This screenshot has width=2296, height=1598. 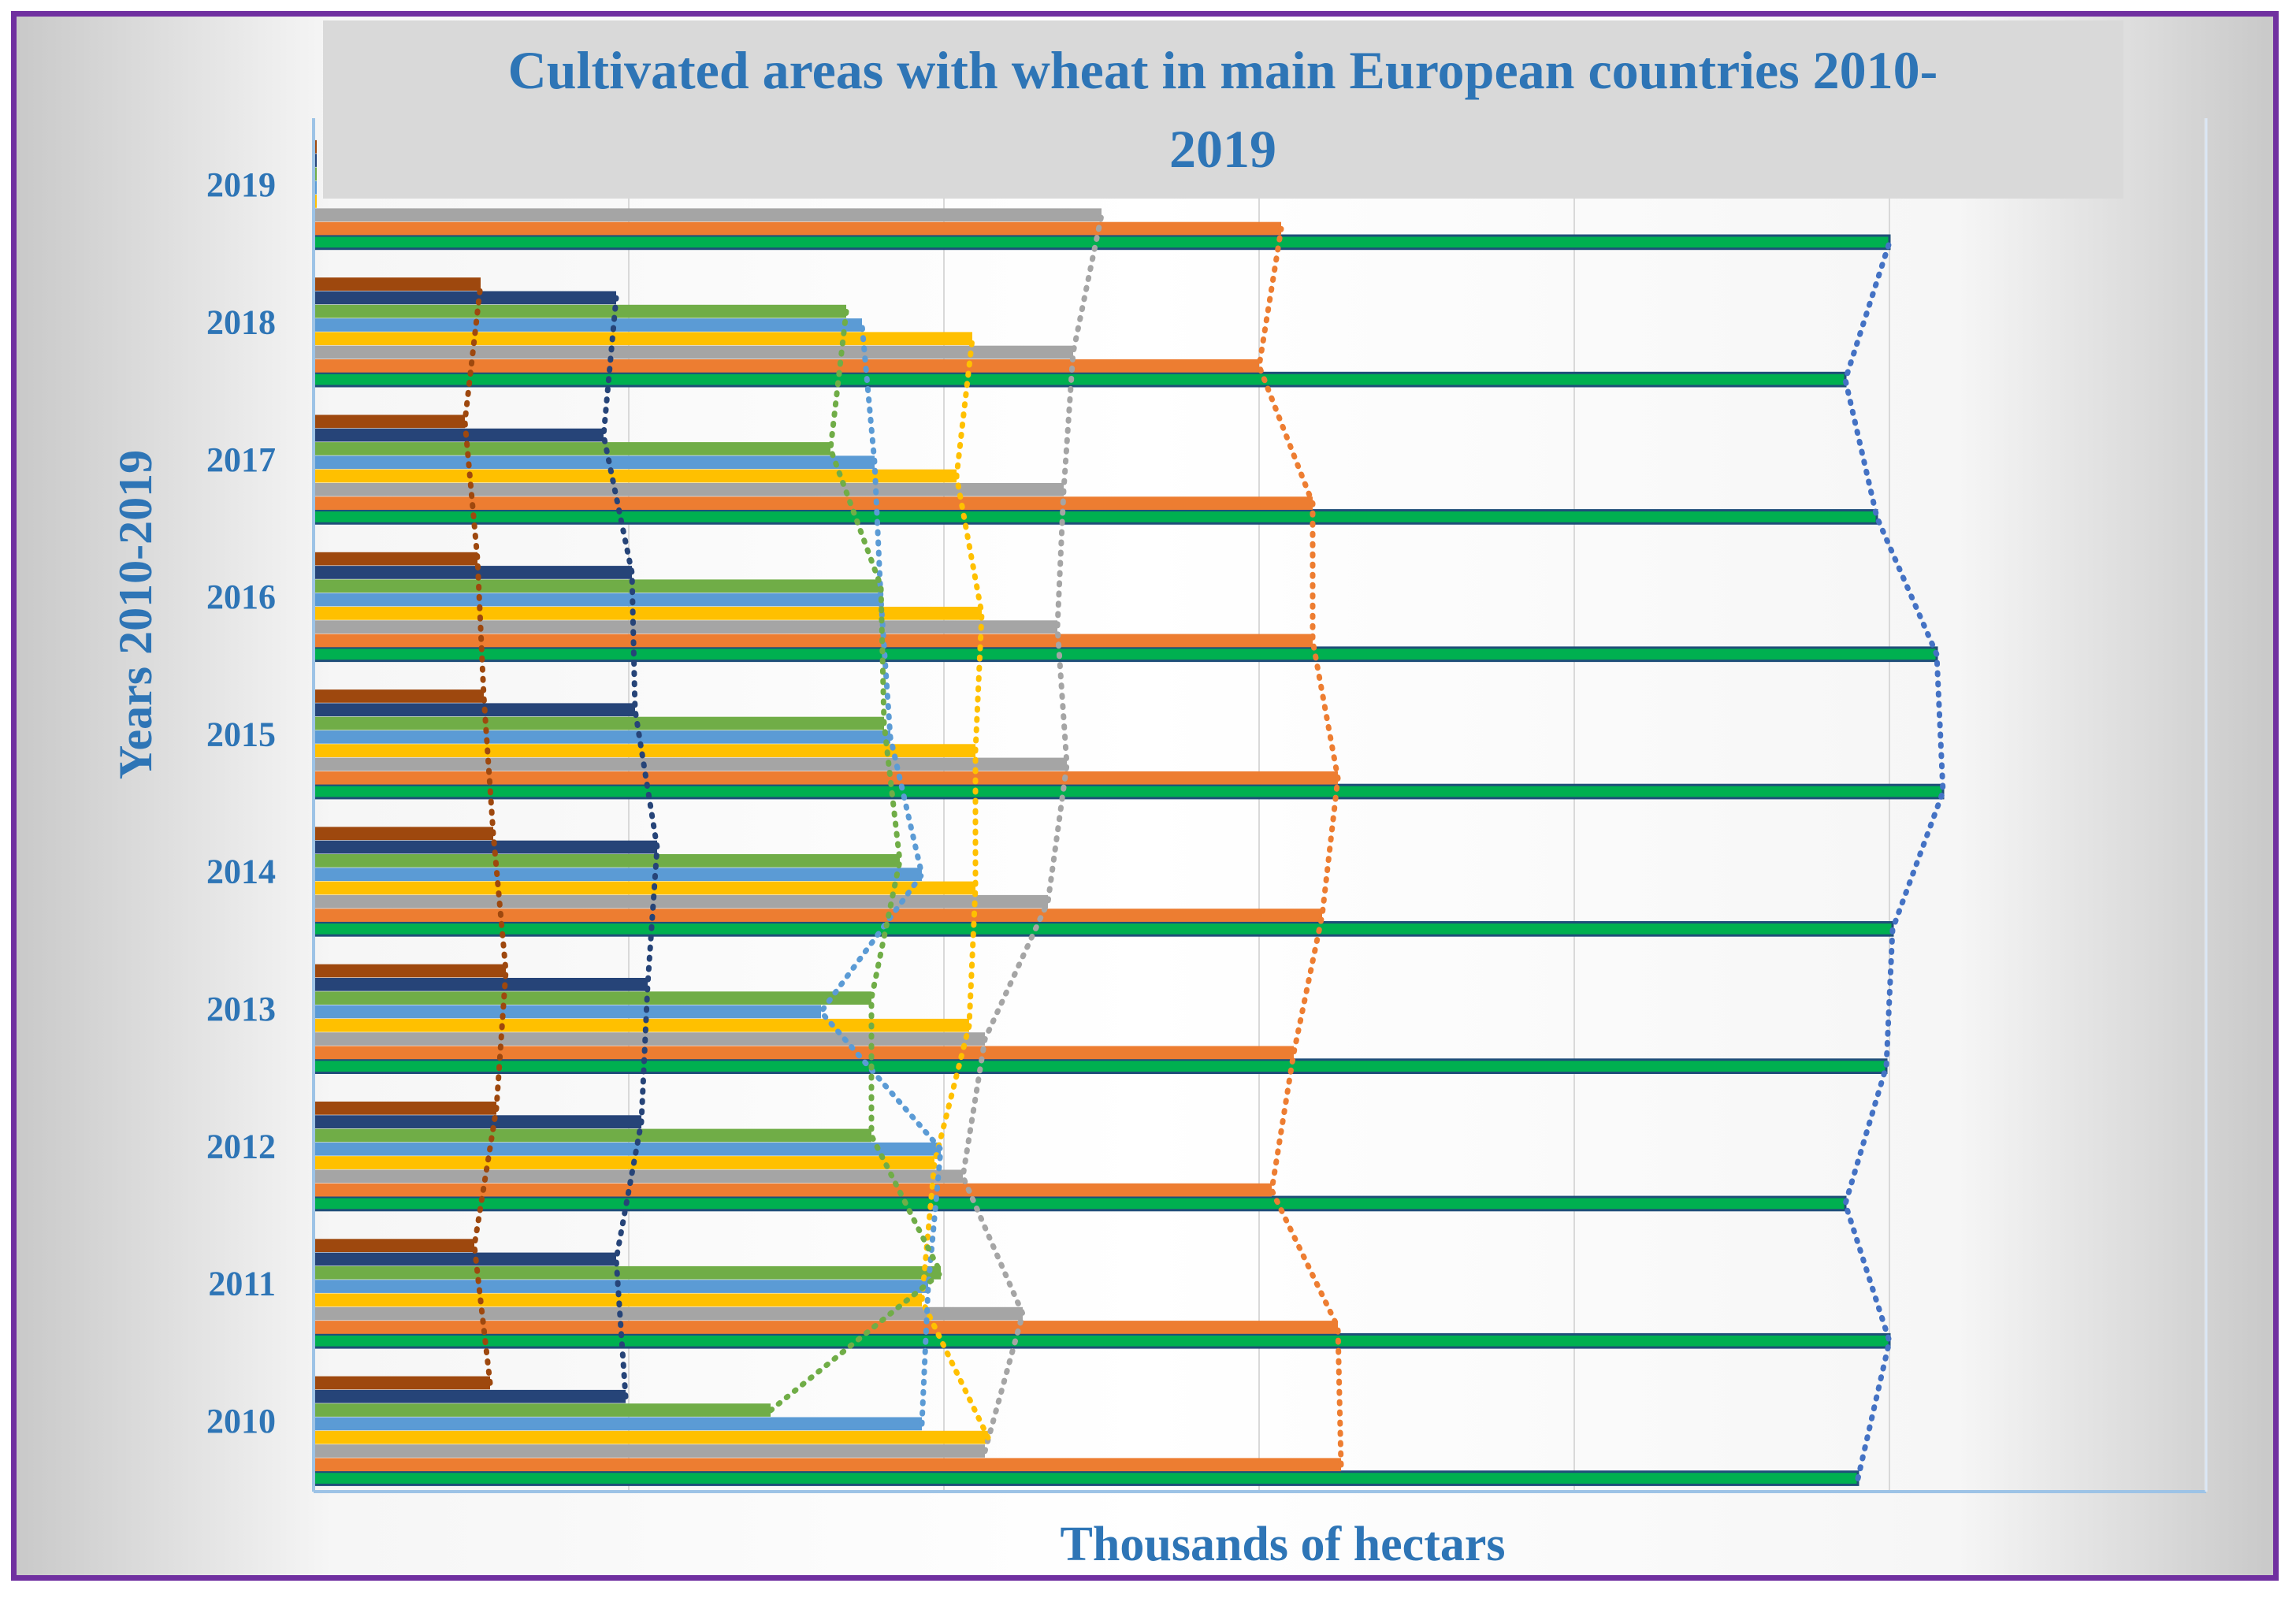 What do you see at coordinates (241, 597) in the screenshot?
I see `tick-label-2016: 2016` at bounding box center [241, 597].